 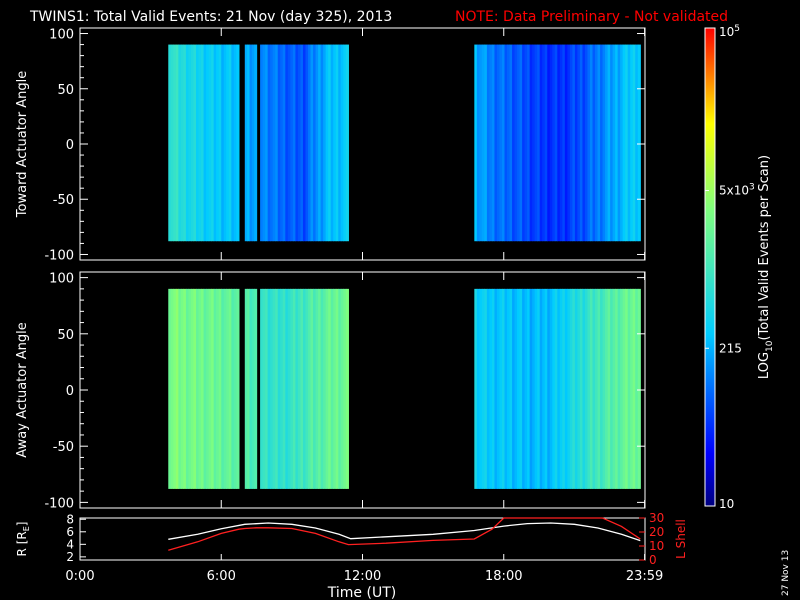 What do you see at coordinates (656, 518) in the screenshot?
I see `lshell-tick-label: 30` at bounding box center [656, 518].